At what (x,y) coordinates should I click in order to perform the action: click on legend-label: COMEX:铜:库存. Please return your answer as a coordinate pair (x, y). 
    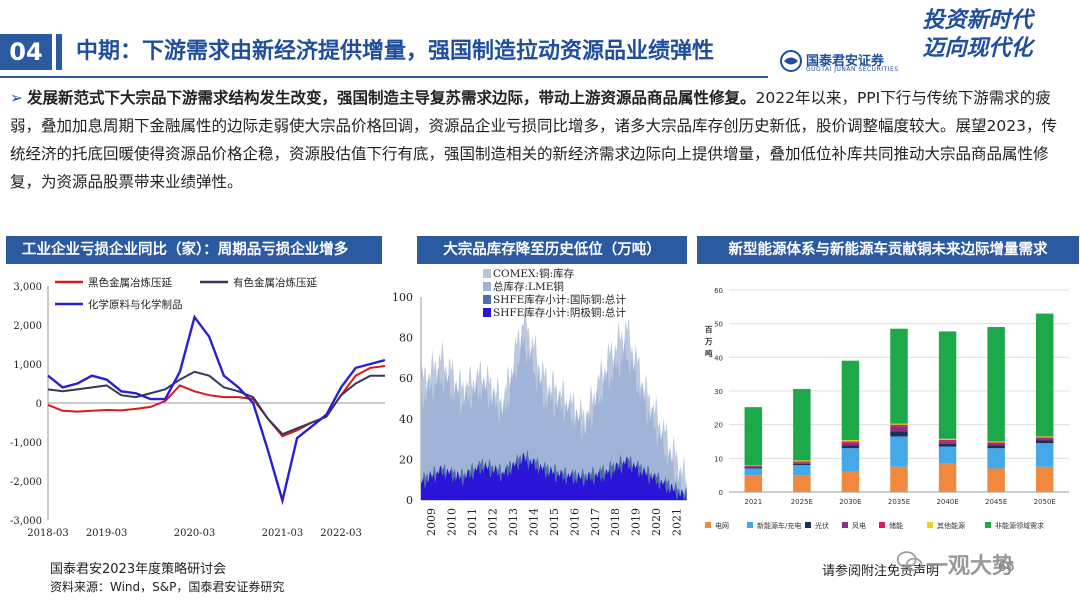
    Looking at the image, I should click on (534, 273).